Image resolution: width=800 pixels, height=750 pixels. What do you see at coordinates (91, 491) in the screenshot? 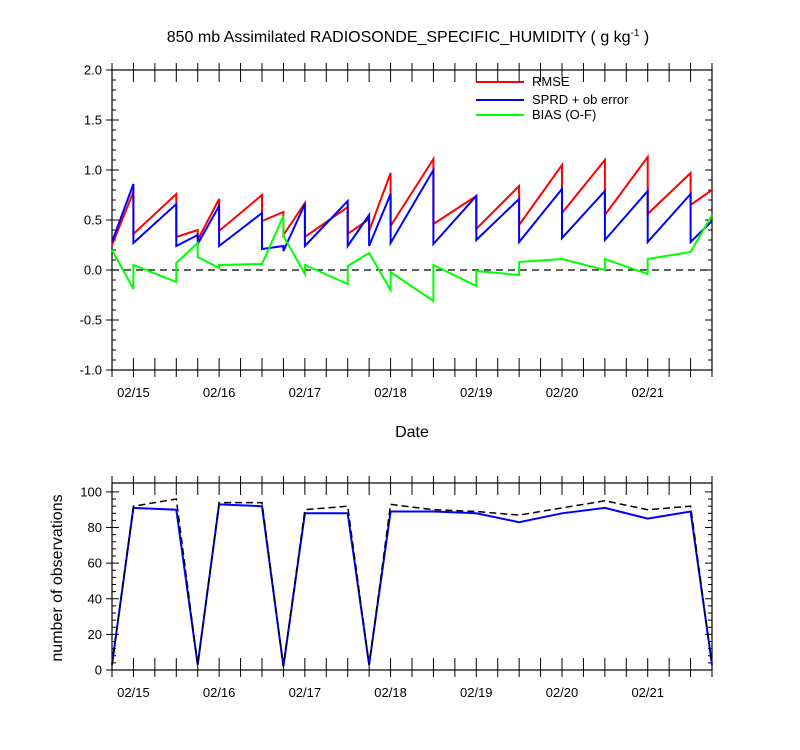
I see `bottom-y-tick-label: 100` at bounding box center [91, 491].